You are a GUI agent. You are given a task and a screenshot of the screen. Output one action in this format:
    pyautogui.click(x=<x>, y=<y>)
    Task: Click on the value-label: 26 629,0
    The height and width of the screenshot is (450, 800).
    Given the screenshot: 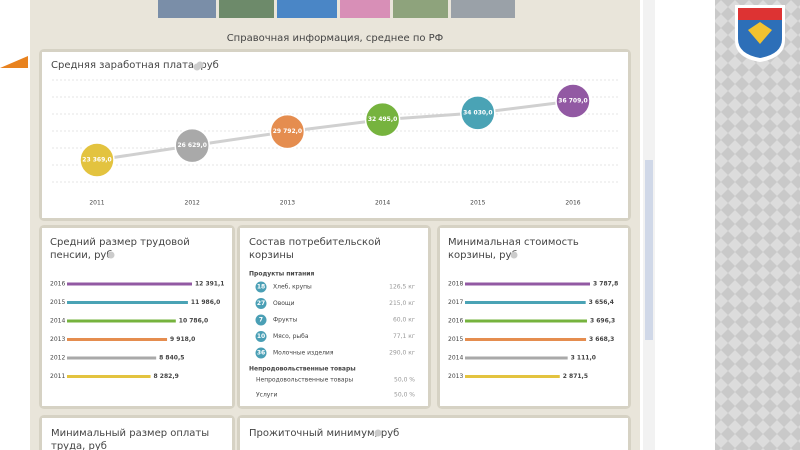 What is the action you would take?
    pyautogui.click(x=191, y=145)
    